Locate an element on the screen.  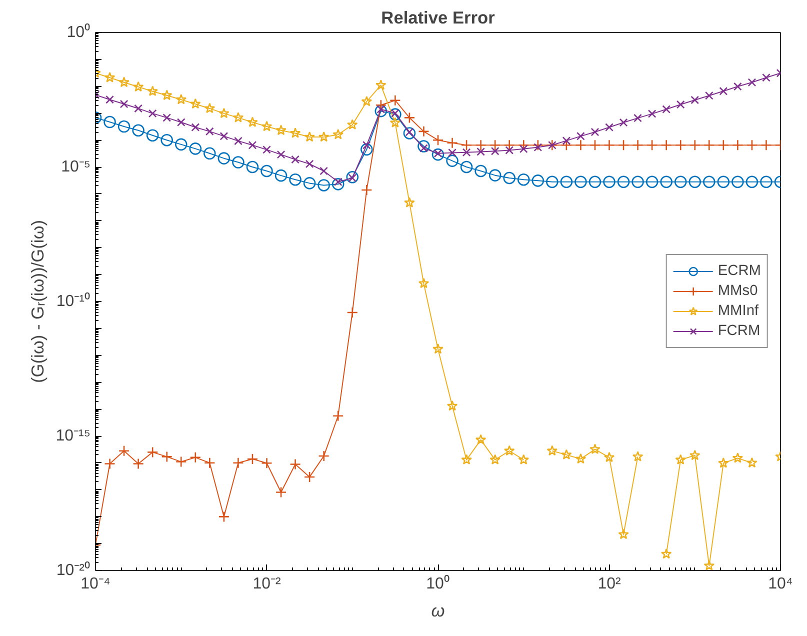
legend-label: FCRM is located at coordinates (739, 331).